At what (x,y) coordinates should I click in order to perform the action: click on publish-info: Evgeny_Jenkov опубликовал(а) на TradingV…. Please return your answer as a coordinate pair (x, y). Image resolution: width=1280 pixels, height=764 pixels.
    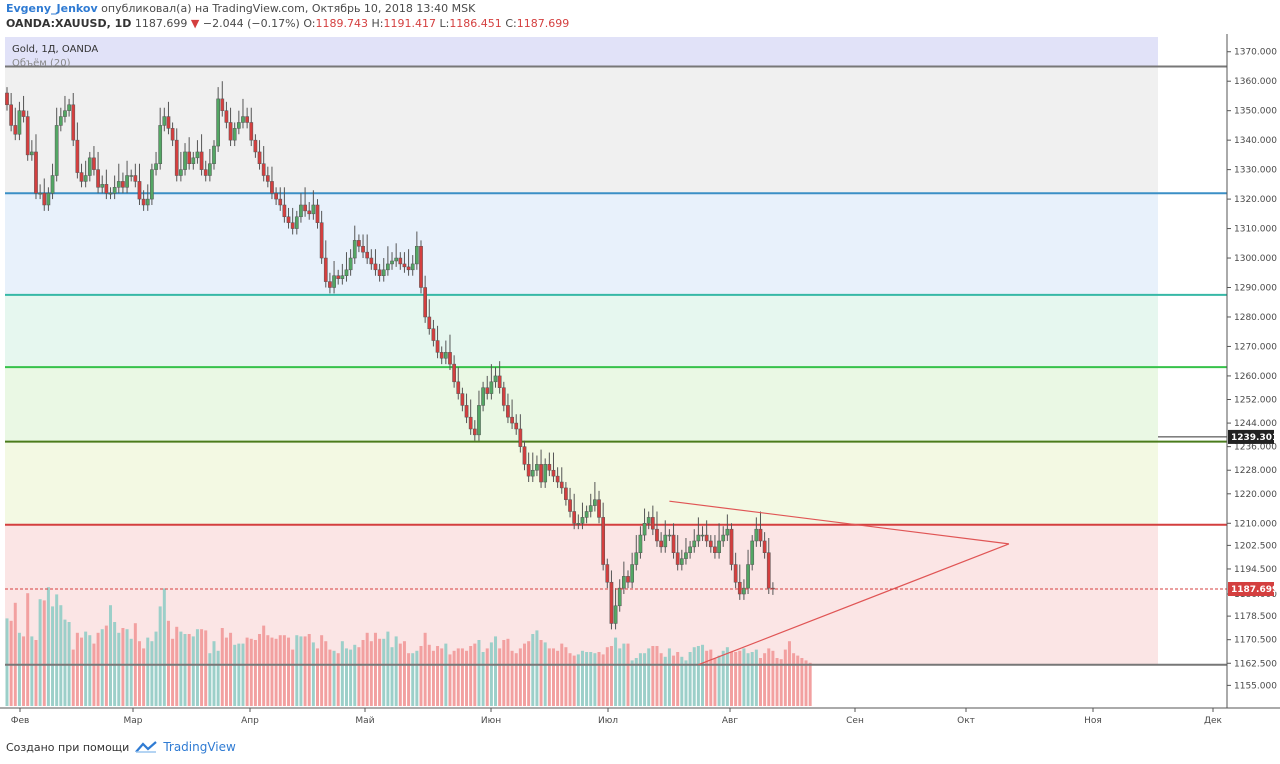
    Looking at the image, I should click on (240, 8).